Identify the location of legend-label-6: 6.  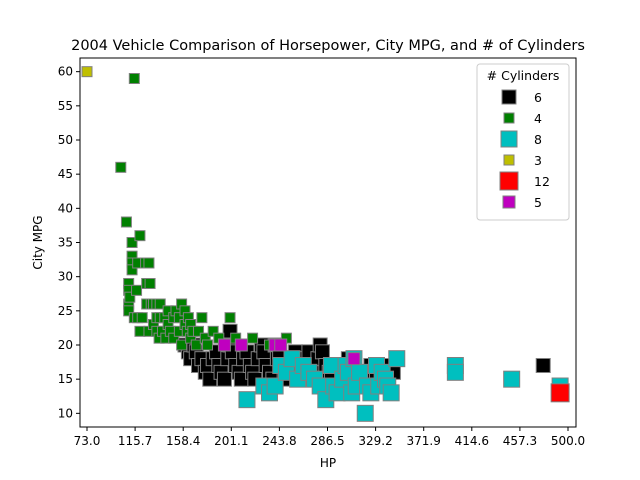
(538, 97).